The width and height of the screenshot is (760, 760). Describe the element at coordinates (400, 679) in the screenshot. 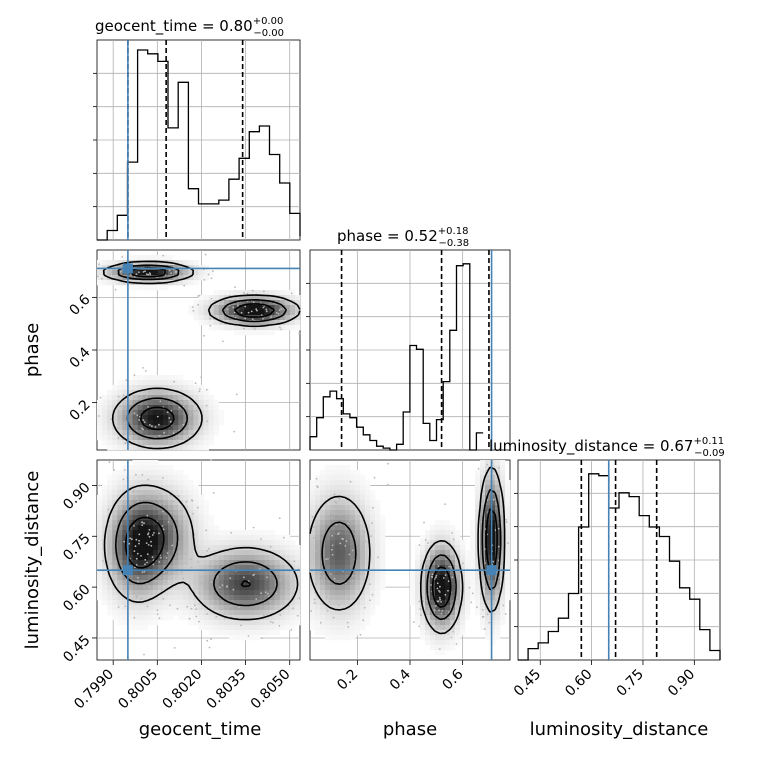

I see `x-tick-label: 0.4` at that location.